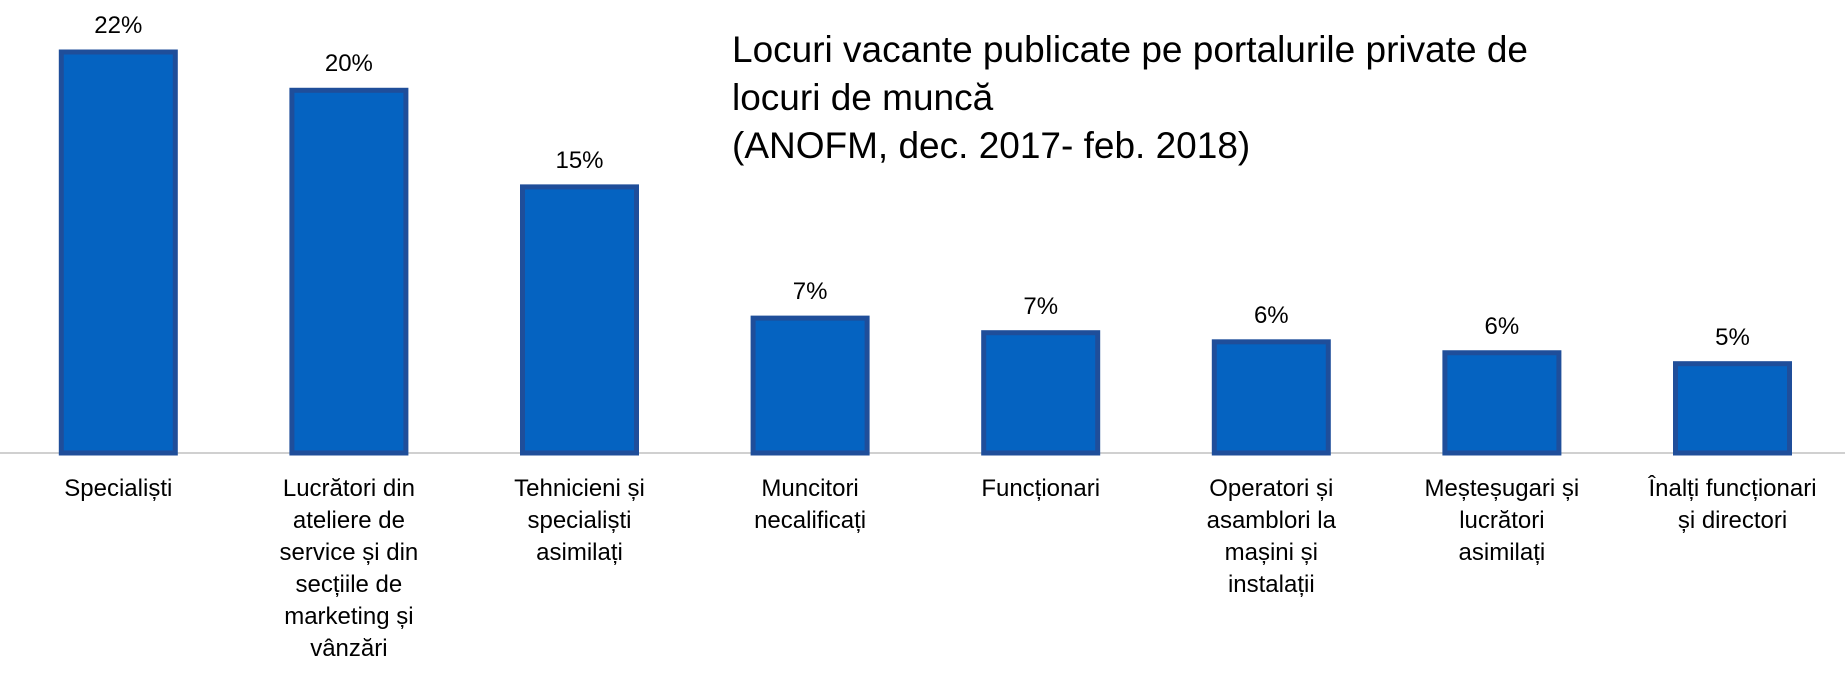  What do you see at coordinates (810, 504) in the screenshot?
I see `x-tick-label: Muncitori necalificați` at bounding box center [810, 504].